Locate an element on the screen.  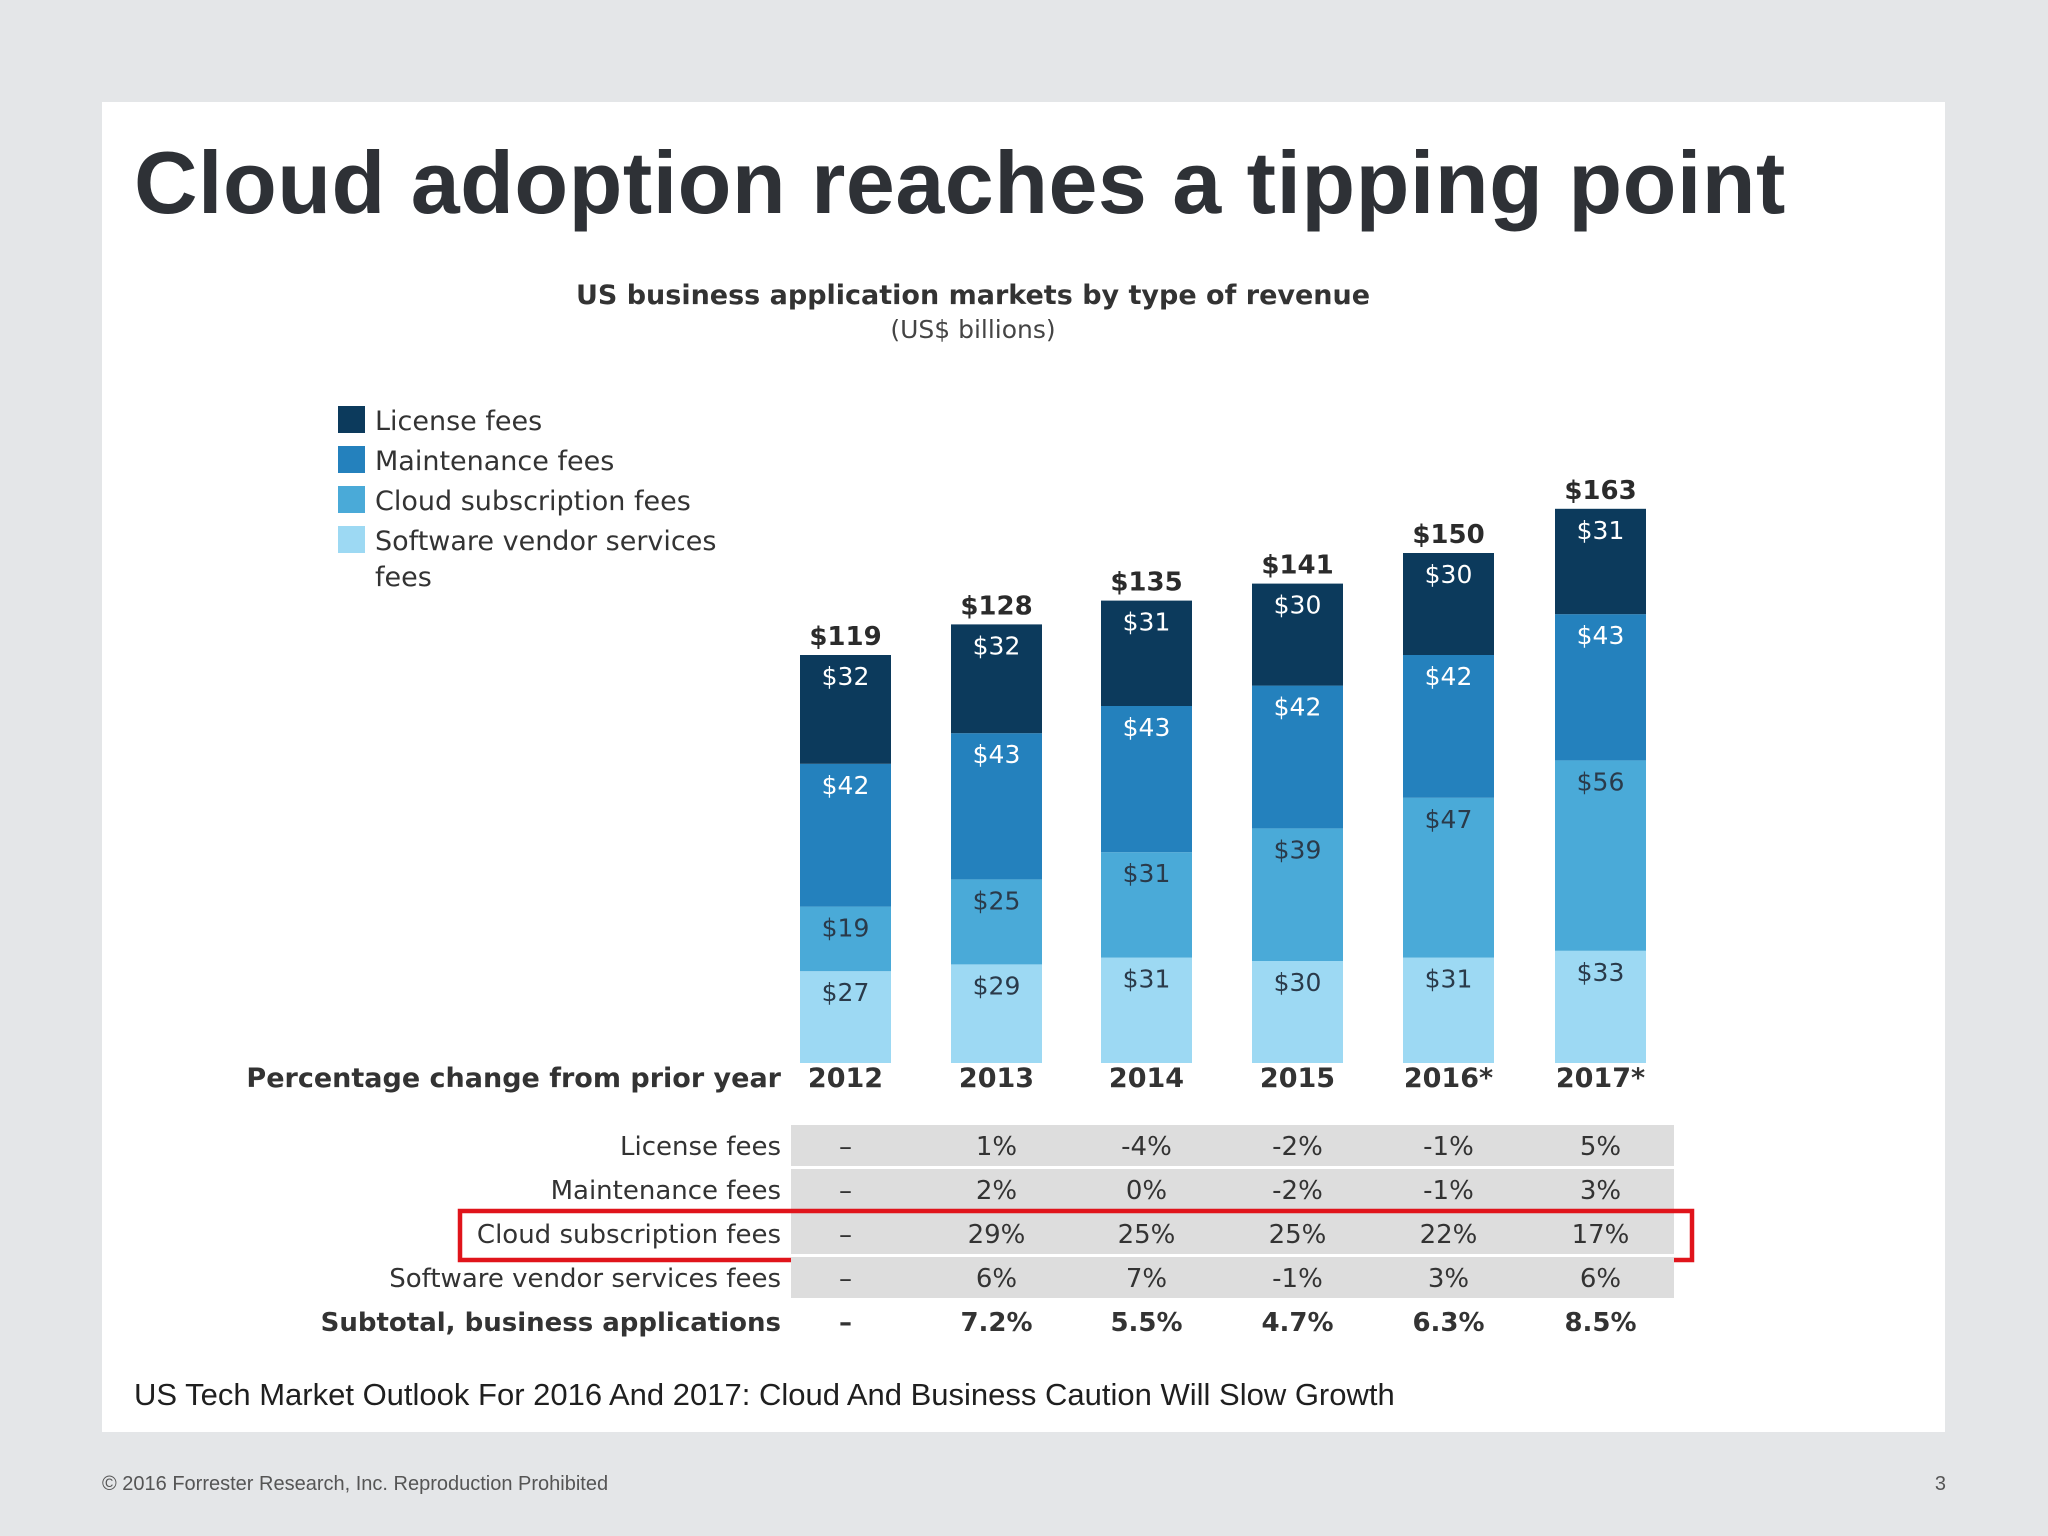
table-header: Percentage change from prior year is located at coordinates (513, 1078).